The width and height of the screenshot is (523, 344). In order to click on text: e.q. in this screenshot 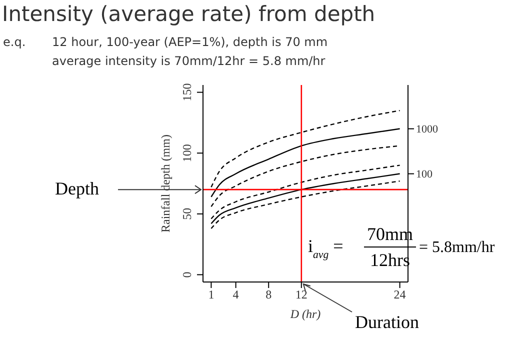, I will do `click(14, 42)`.